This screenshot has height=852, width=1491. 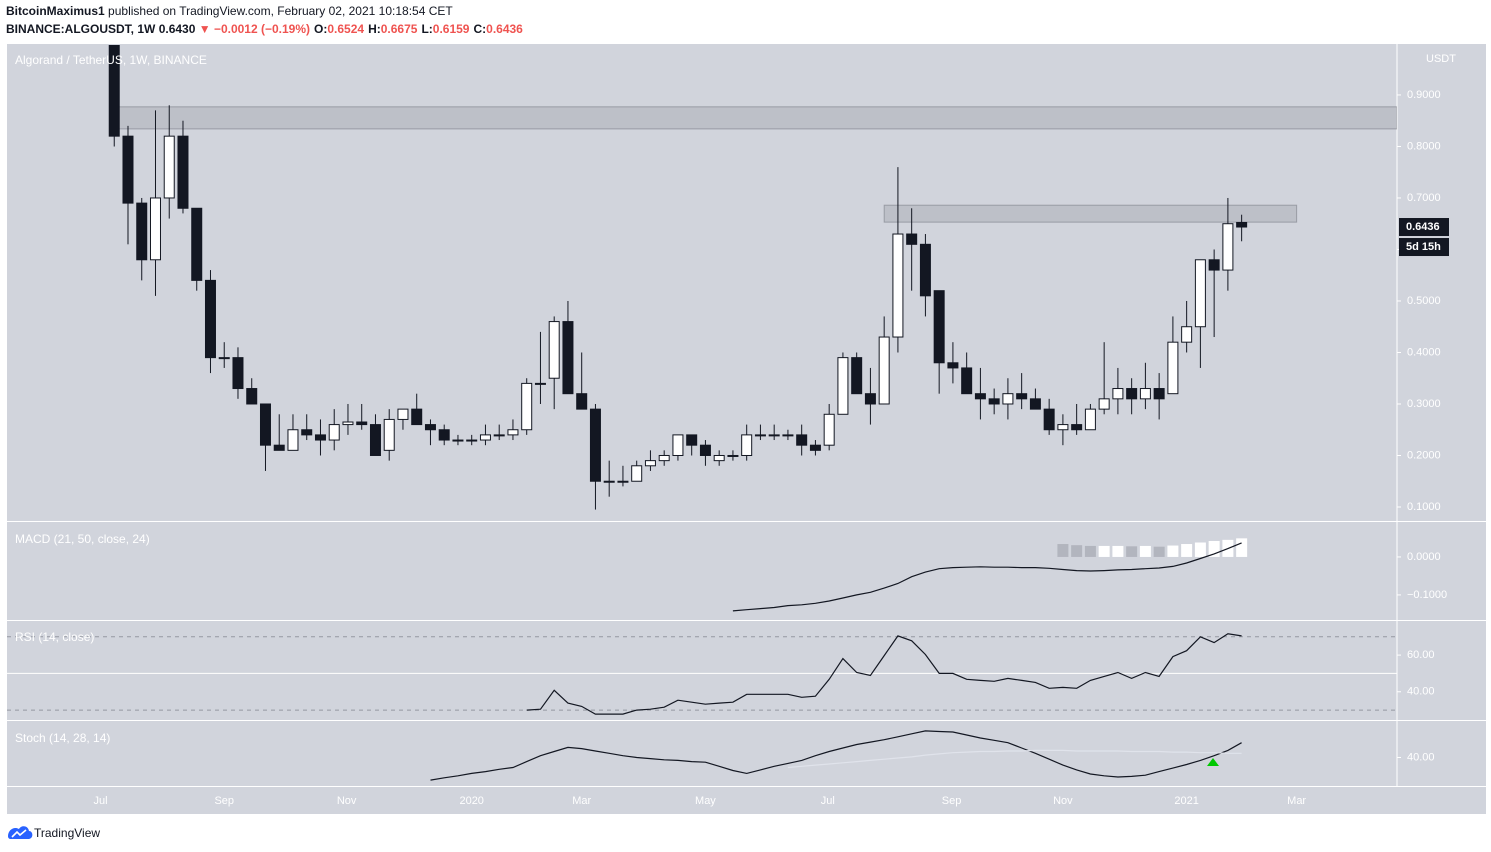 What do you see at coordinates (254, 29) in the screenshot?
I see `change: ▼ −0.0012 (−0.19%)` at bounding box center [254, 29].